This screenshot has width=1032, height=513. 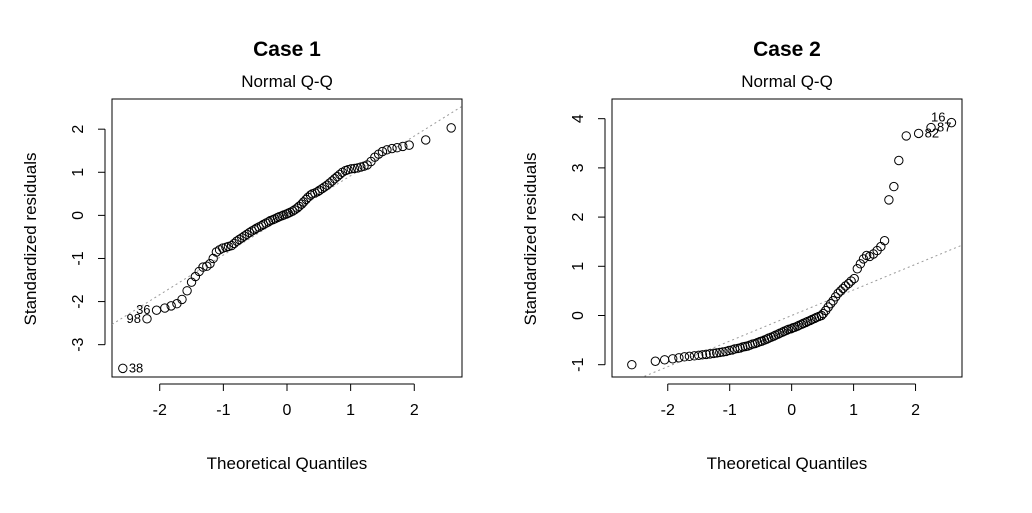 What do you see at coordinates (287, 49) in the screenshot?
I see `case-1-title: Case 1` at bounding box center [287, 49].